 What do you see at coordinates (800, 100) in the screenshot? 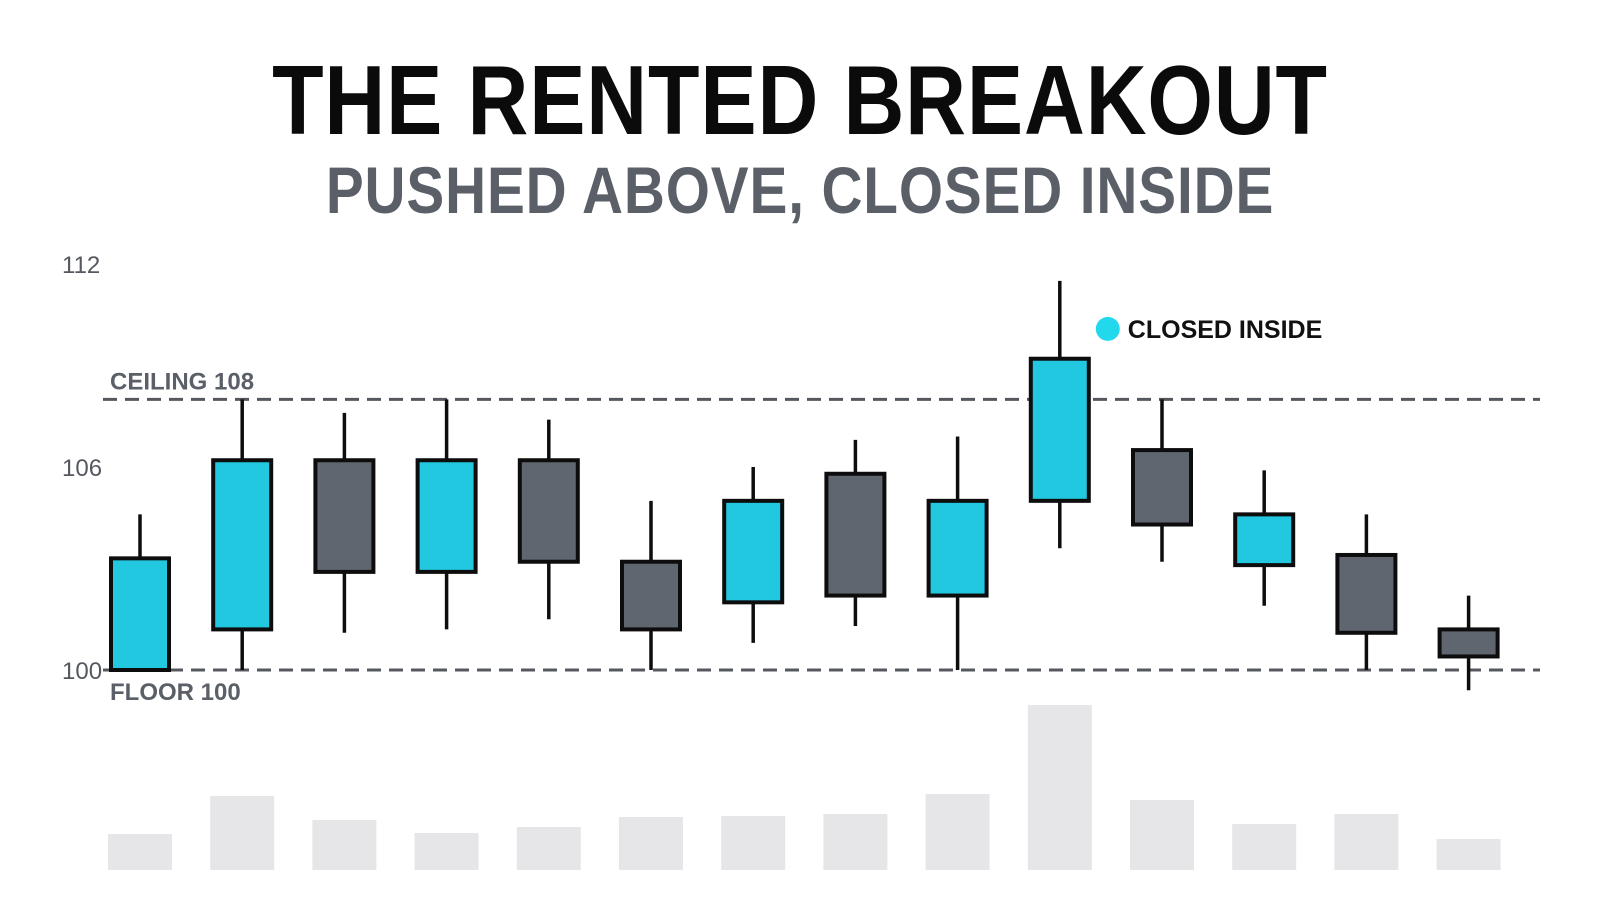
I see `chart-title: THE RENTED BREAKOUT` at bounding box center [800, 100].